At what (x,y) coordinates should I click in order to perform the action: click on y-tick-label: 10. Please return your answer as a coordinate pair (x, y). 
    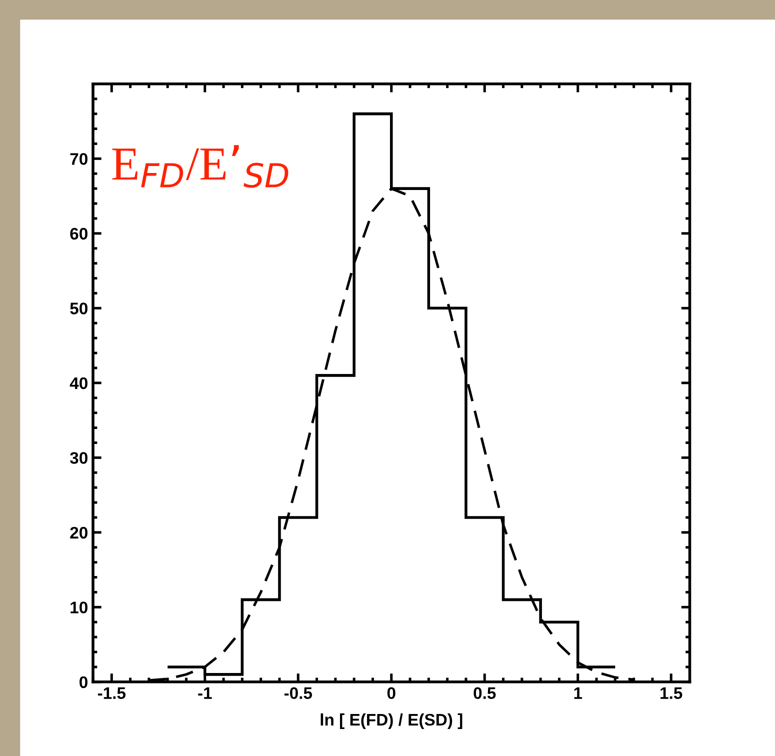
    Looking at the image, I should click on (79, 608).